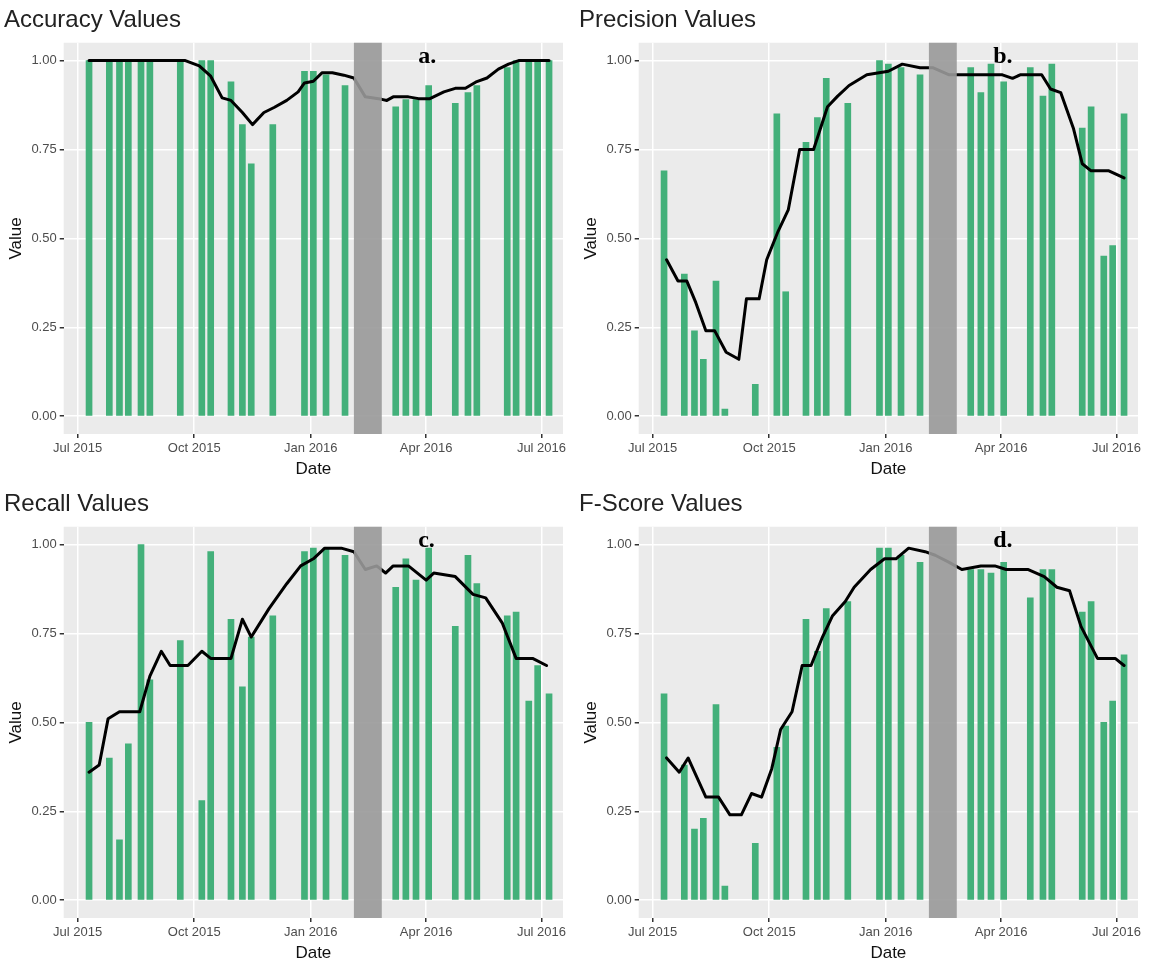 The image size is (1150, 968). What do you see at coordinates (1003, 539) in the screenshot?
I see `annotation: d.` at bounding box center [1003, 539].